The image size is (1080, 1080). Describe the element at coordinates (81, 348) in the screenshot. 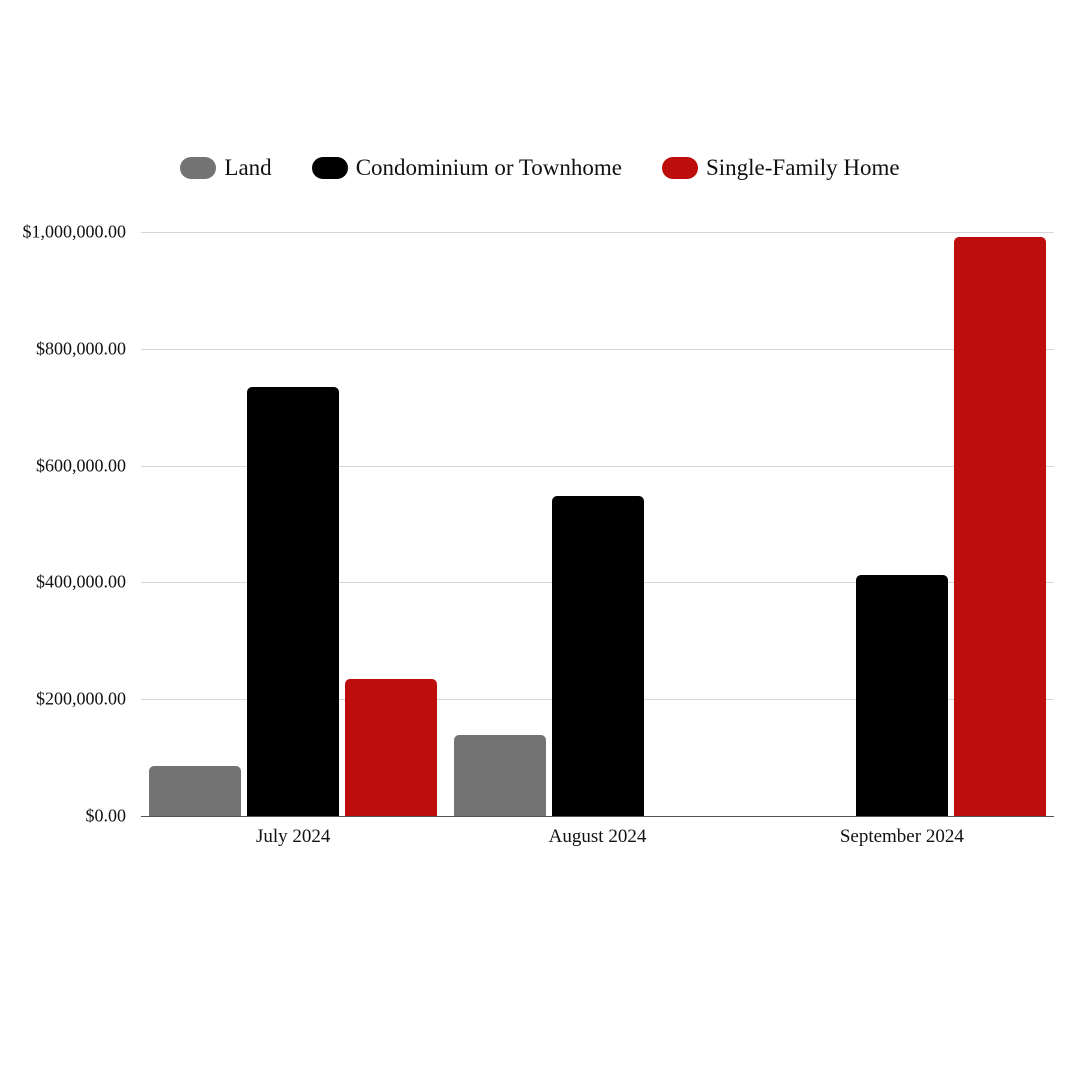

I see `y-tick-label: $800,000.00` at that location.